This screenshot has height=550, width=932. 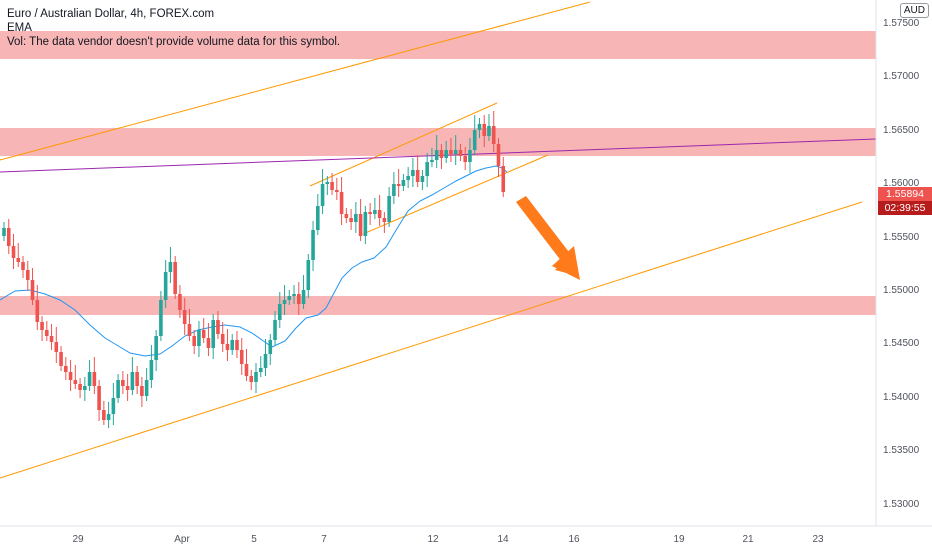 What do you see at coordinates (438, 45) in the screenshot?
I see `zone-upper` at bounding box center [438, 45].